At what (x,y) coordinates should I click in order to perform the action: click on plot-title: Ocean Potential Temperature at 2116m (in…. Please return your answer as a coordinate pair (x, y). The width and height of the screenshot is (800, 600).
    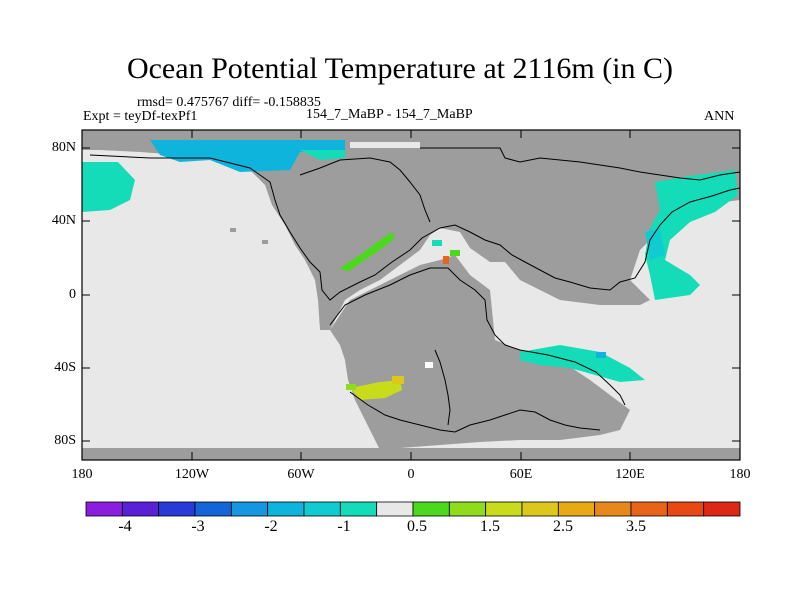
    Looking at the image, I should click on (400, 68).